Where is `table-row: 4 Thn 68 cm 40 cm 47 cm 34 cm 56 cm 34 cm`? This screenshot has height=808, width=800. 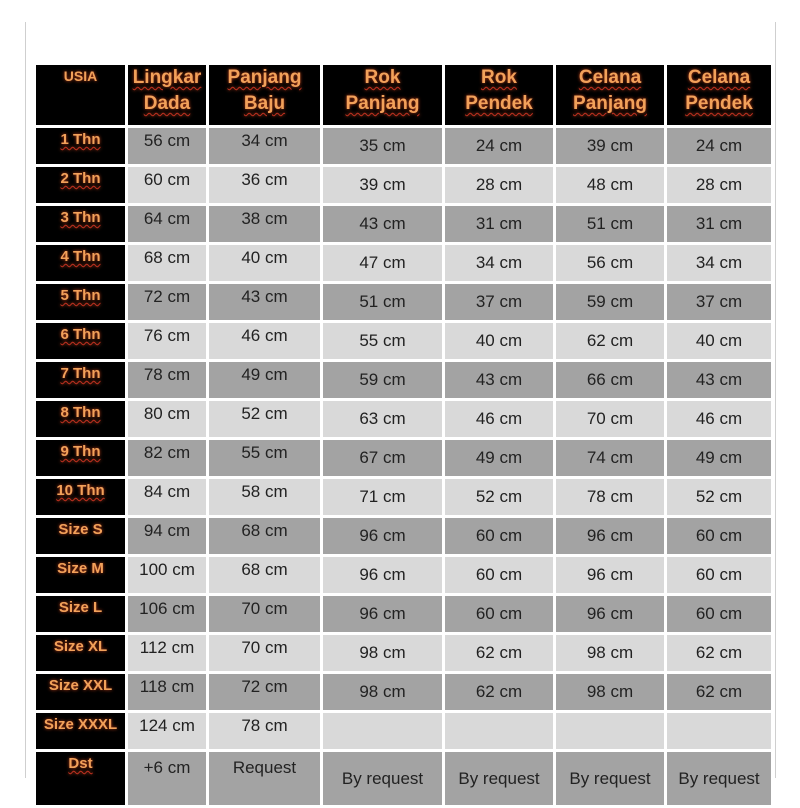 table-row: 4 Thn 68 cm 40 cm 47 cm 34 cm 56 cm 34 cm is located at coordinates (403, 263).